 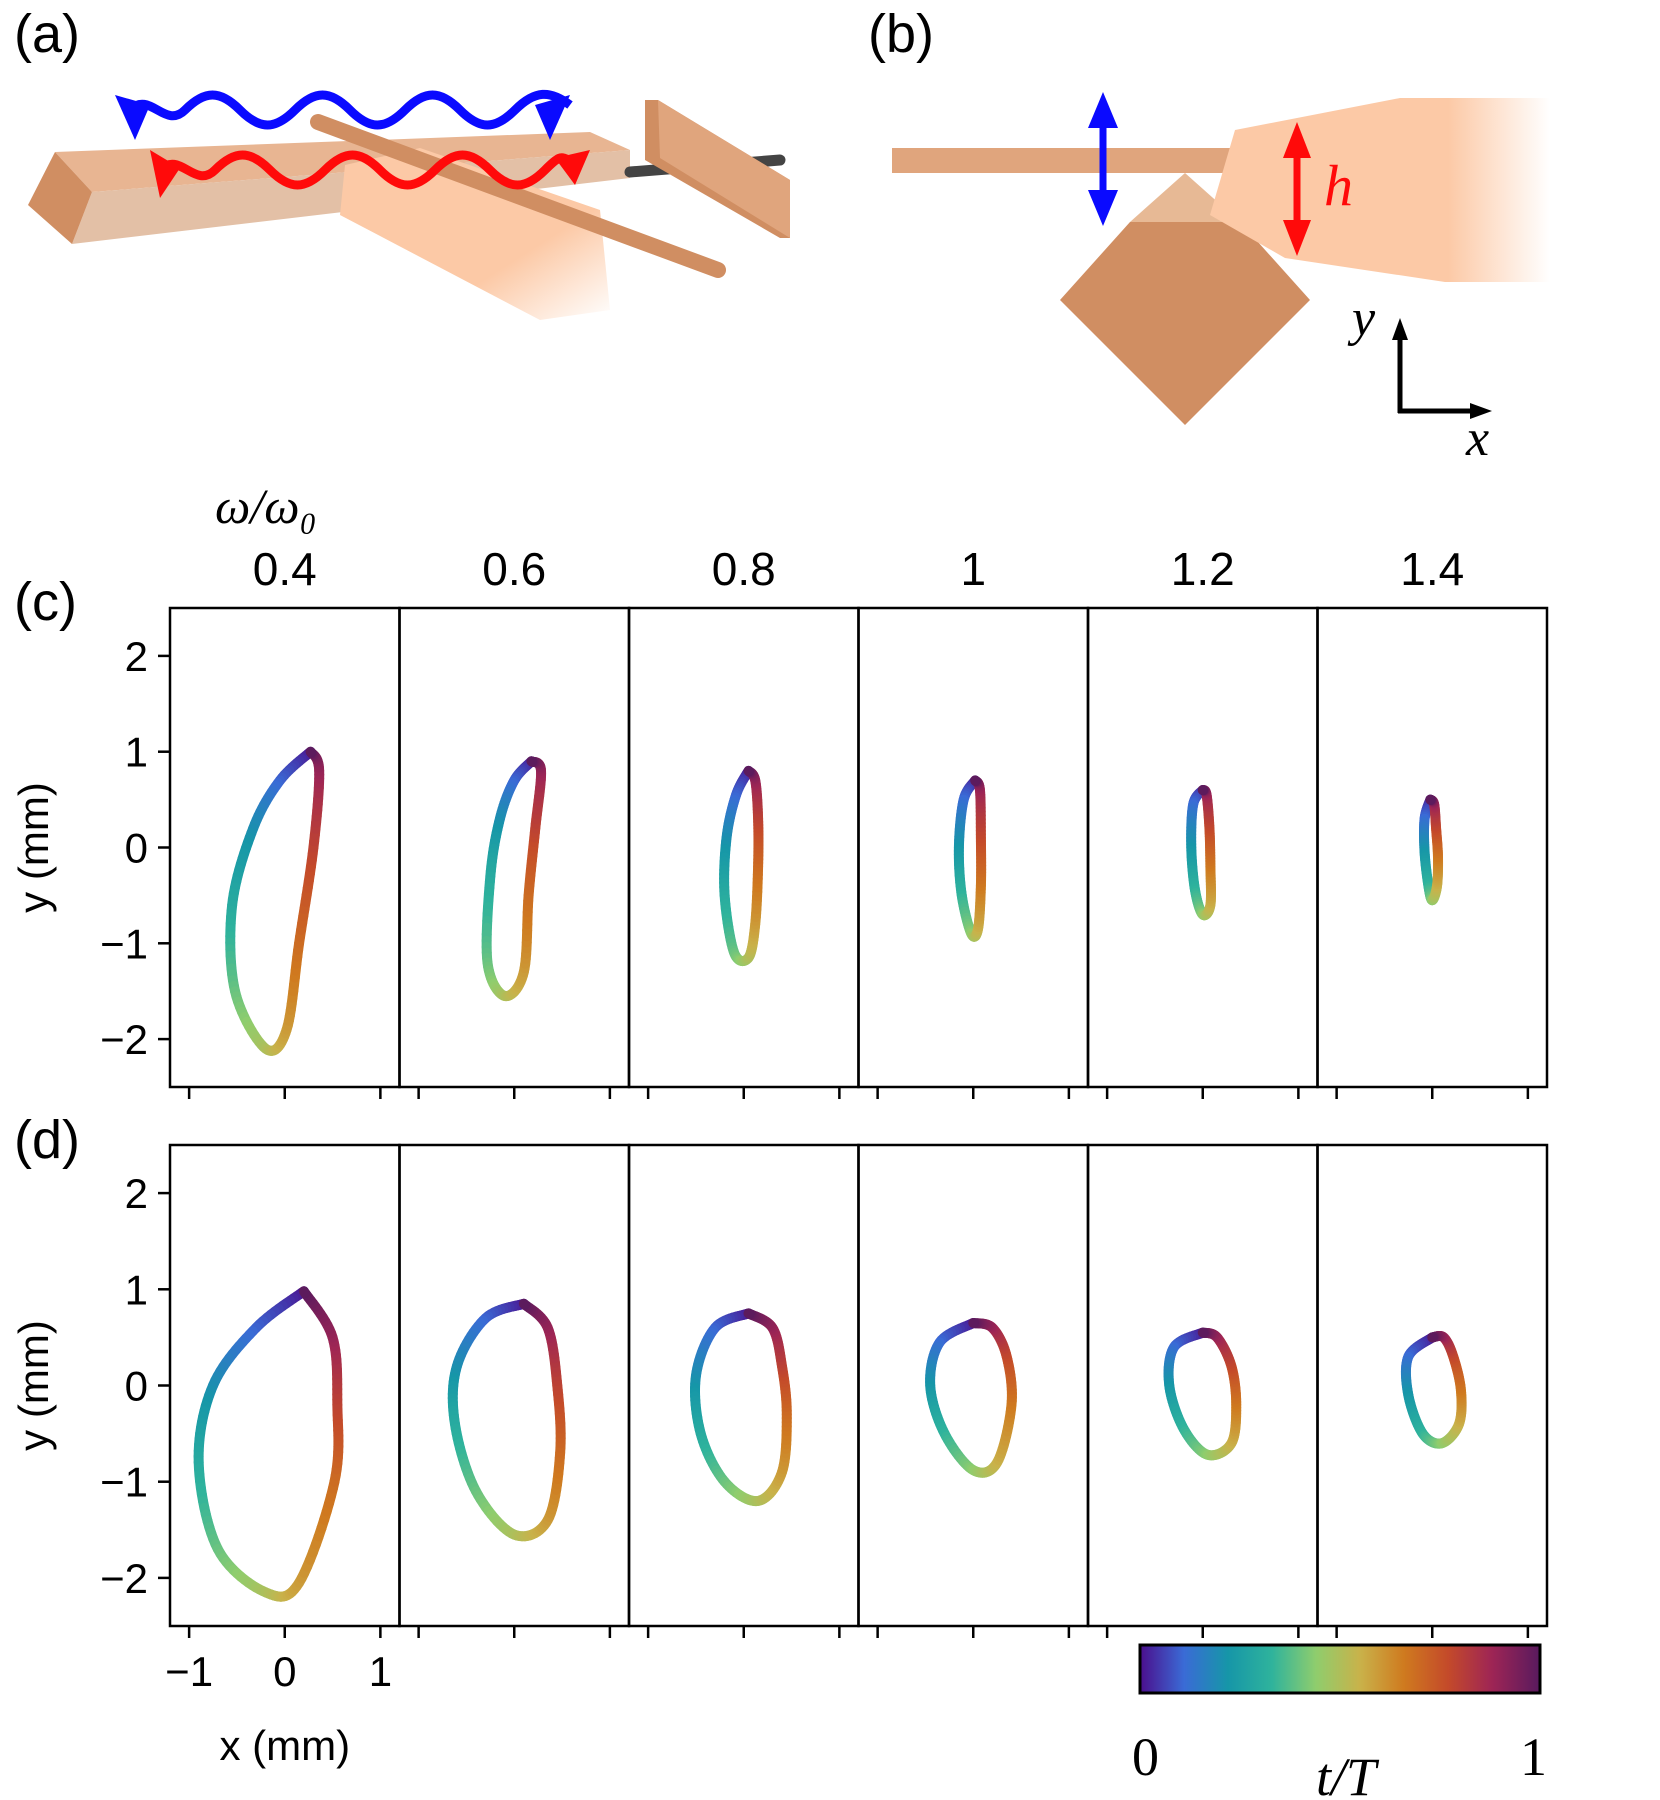 I want to click on colorbar-label: t/T, so click(x=1348, y=1773).